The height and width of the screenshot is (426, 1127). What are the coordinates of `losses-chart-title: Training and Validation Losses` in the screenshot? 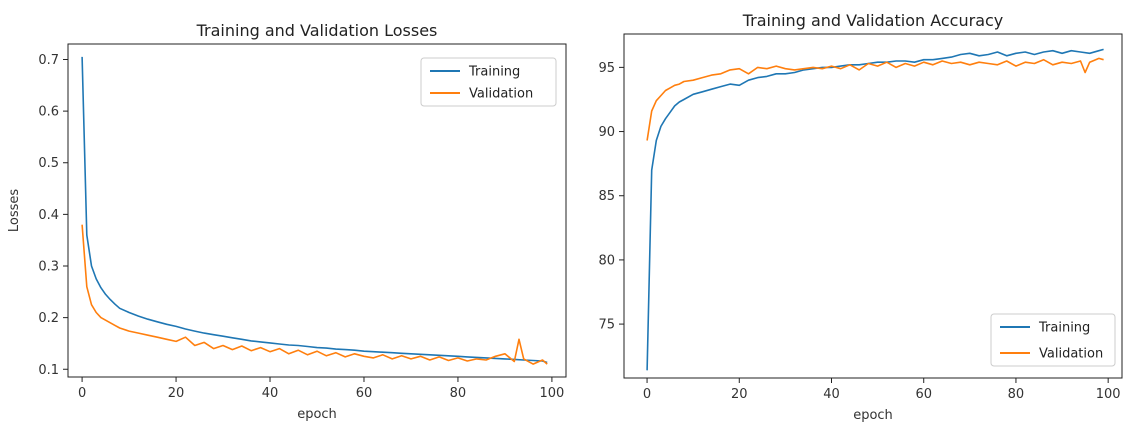 It's located at (317, 30).